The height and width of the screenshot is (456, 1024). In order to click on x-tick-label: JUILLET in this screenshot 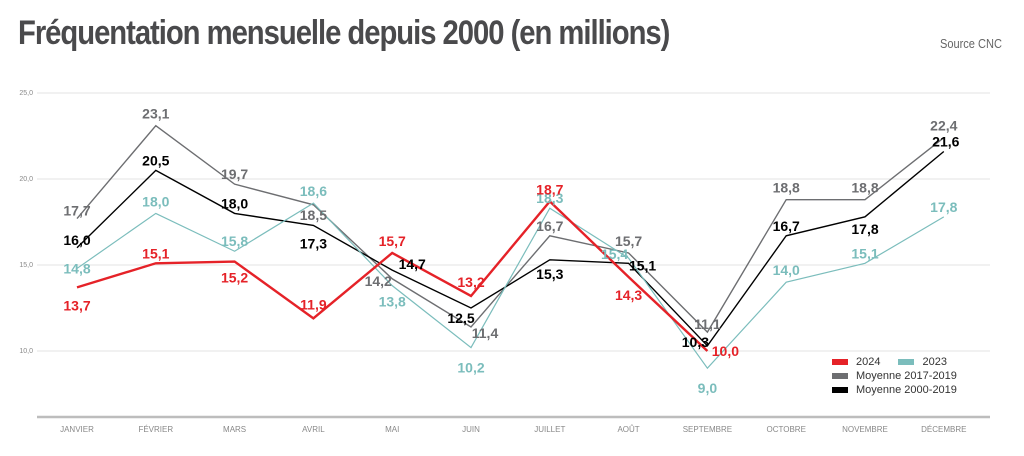, I will do `click(549, 429)`.